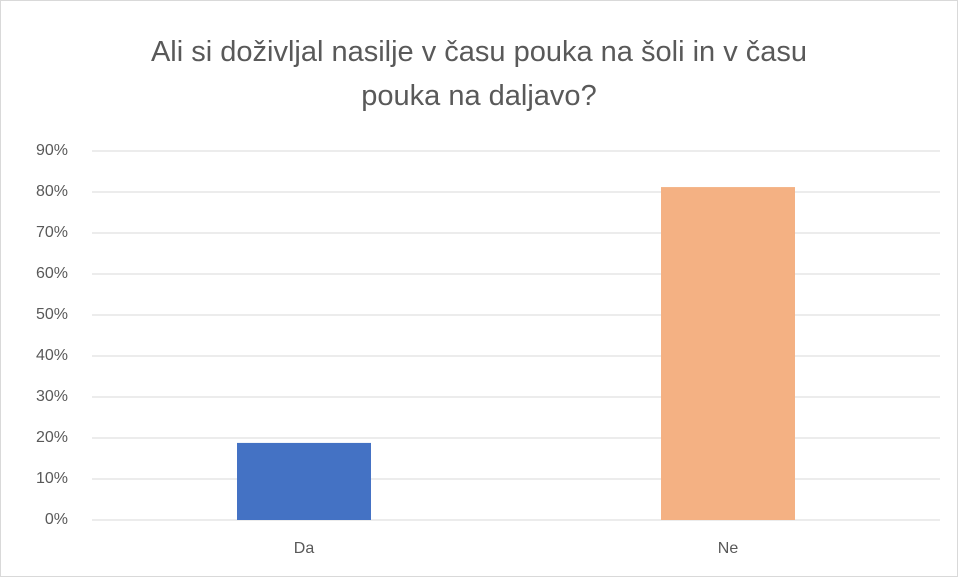  What do you see at coordinates (728, 548) in the screenshot?
I see `x-tick-label: Ne` at bounding box center [728, 548].